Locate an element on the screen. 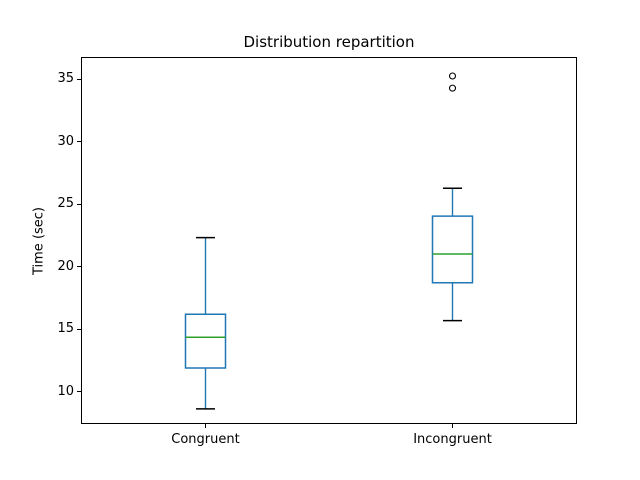  y-tick-label: 25 is located at coordinates (65, 204).